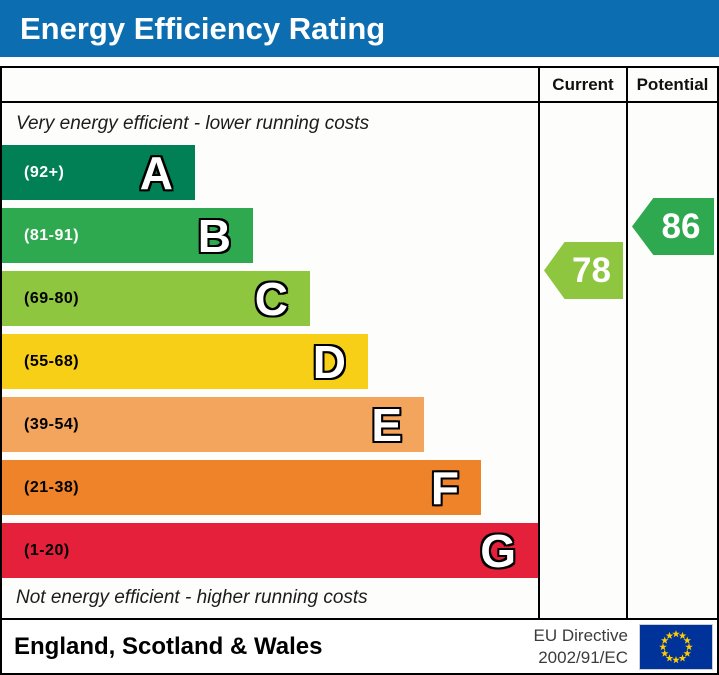 This screenshot has width=719, height=675. I want to click on band-G: (1-20) G, so click(270, 550).